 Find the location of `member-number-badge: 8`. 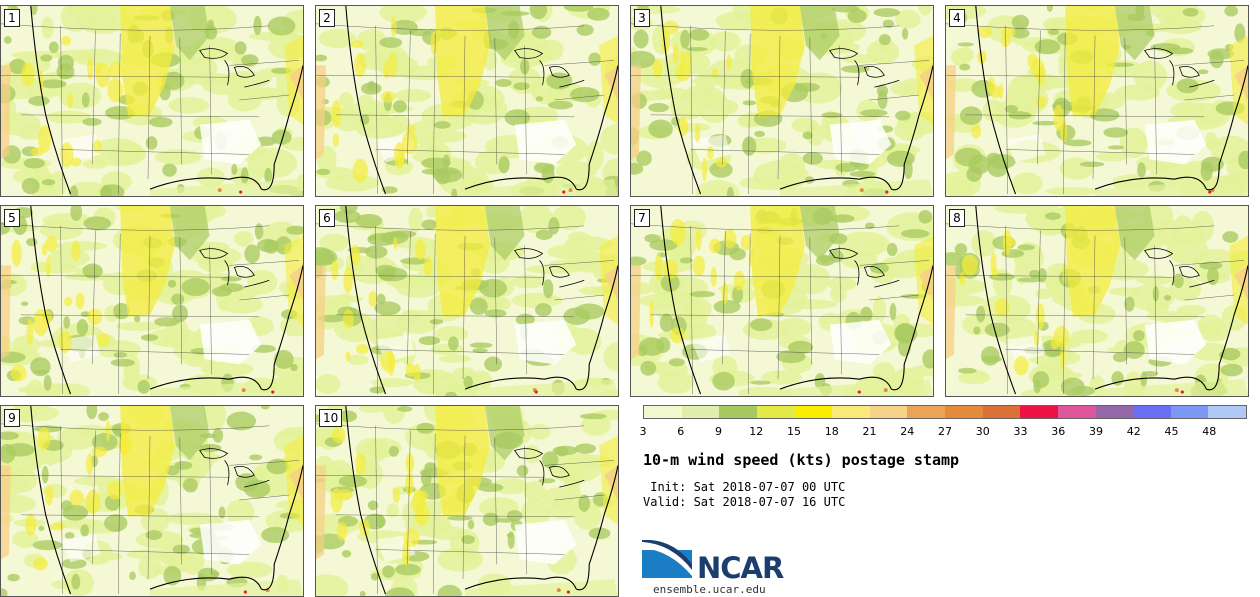

member-number-badge: 8 is located at coordinates (957, 218).